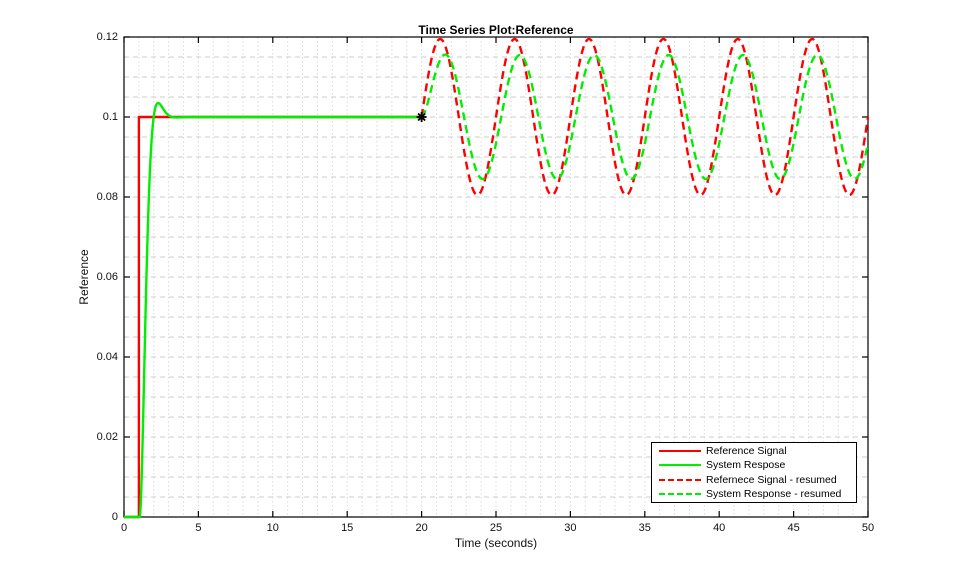  What do you see at coordinates (496, 30) in the screenshot?
I see `chart-title: Time Series Plot:Reference` at bounding box center [496, 30].